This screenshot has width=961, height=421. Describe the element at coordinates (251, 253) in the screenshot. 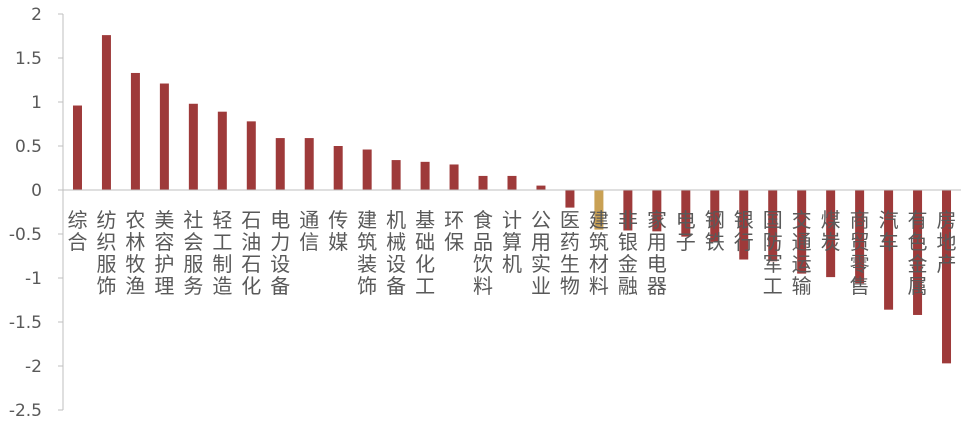

I see `x-category-label: 石油石化` at that location.